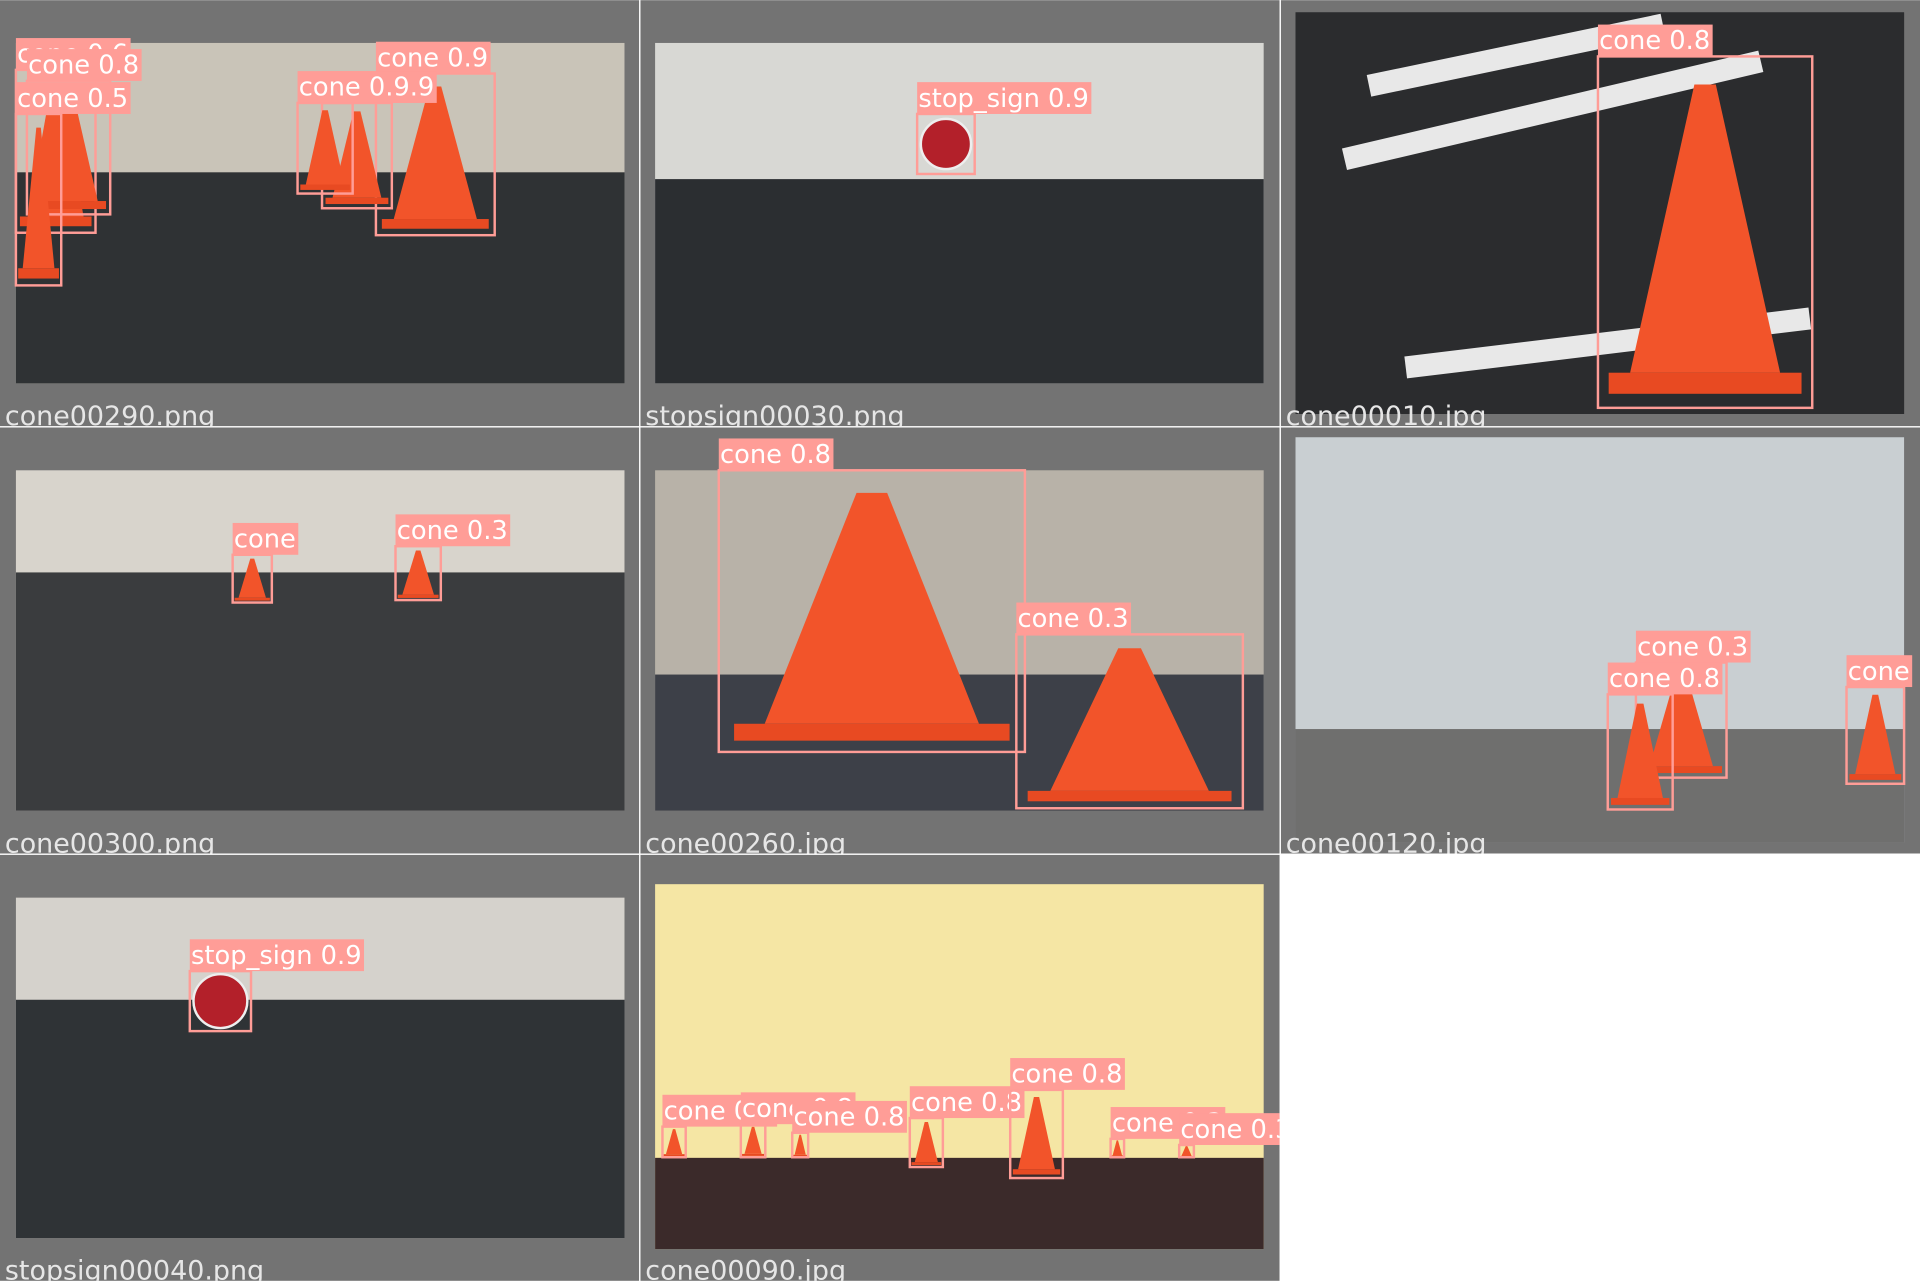 Image resolution: width=1920 pixels, height=1281 pixels. I want to click on filename: stopsign00040.png, so click(134, 1268).